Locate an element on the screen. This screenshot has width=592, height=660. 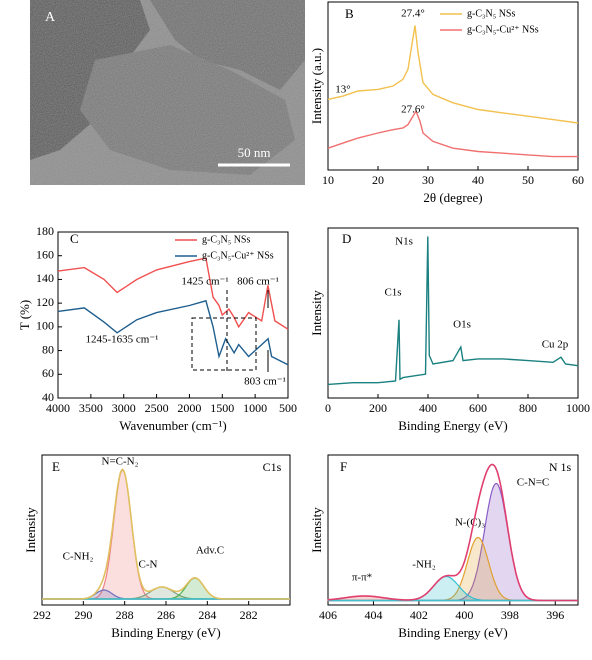
peak-label: N=C-N₂ is located at coordinates (120, 462).